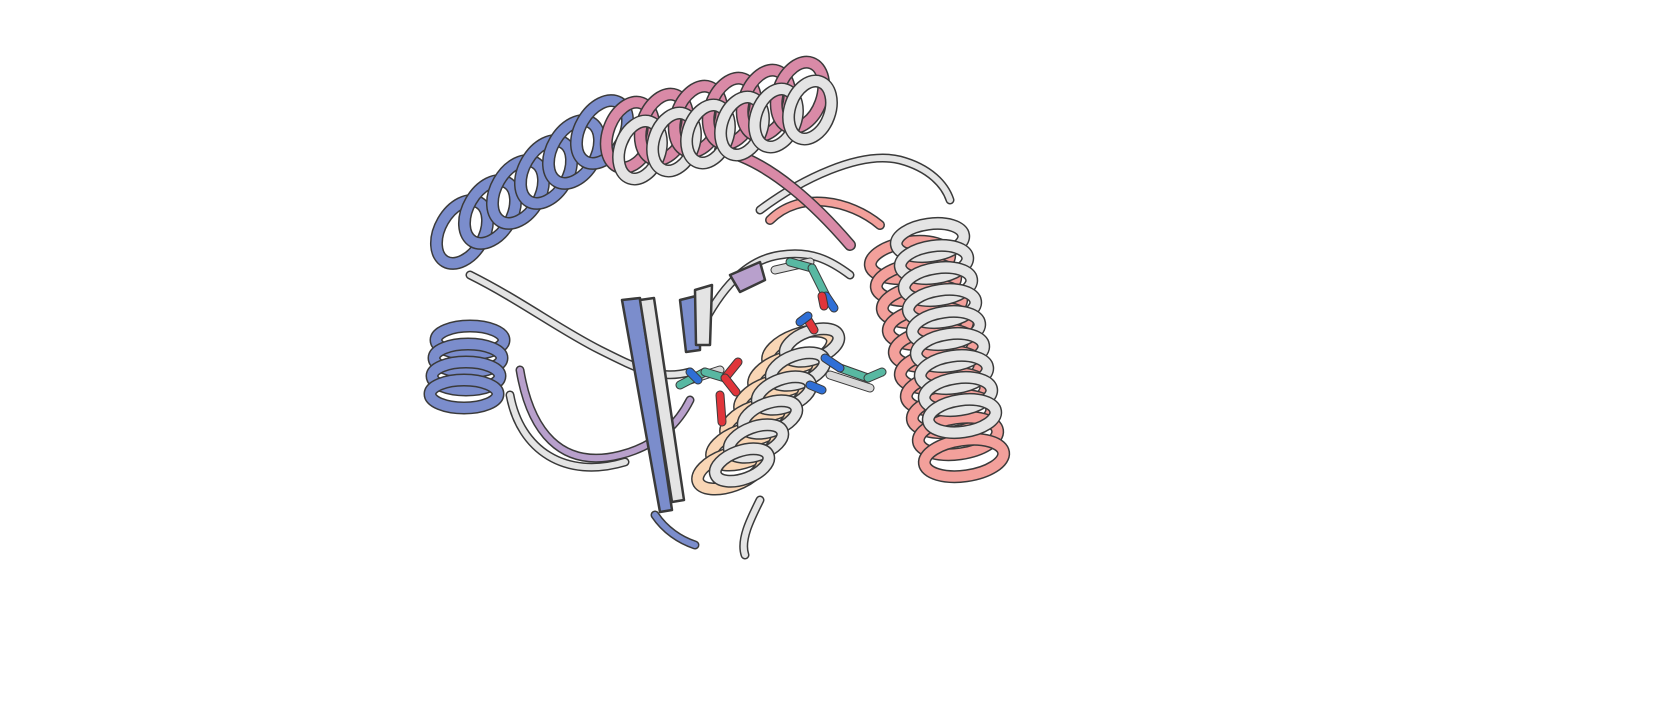  What do you see at coordinates (810, 110) in the screenshot?
I see `helix-grey-top-turn` at bounding box center [810, 110].